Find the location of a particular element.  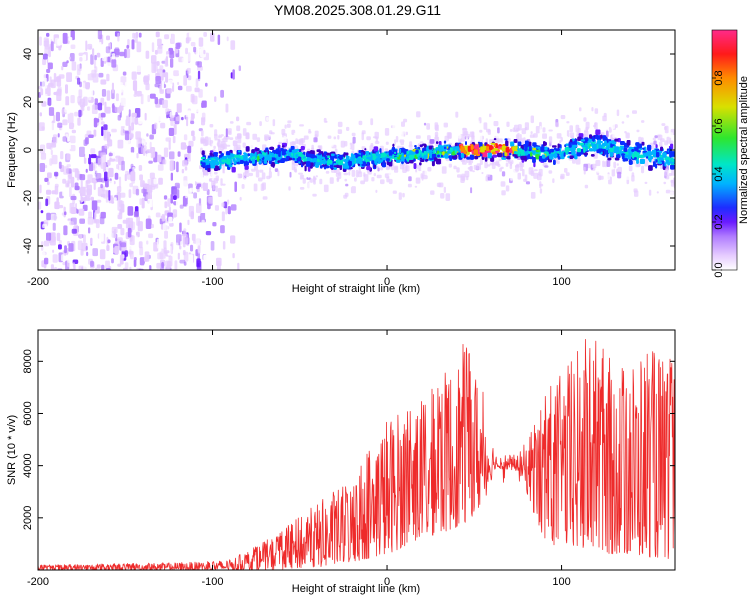

colorbar-ticks: 0.00.20.40.60.8 is located at coordinates (718, 174).